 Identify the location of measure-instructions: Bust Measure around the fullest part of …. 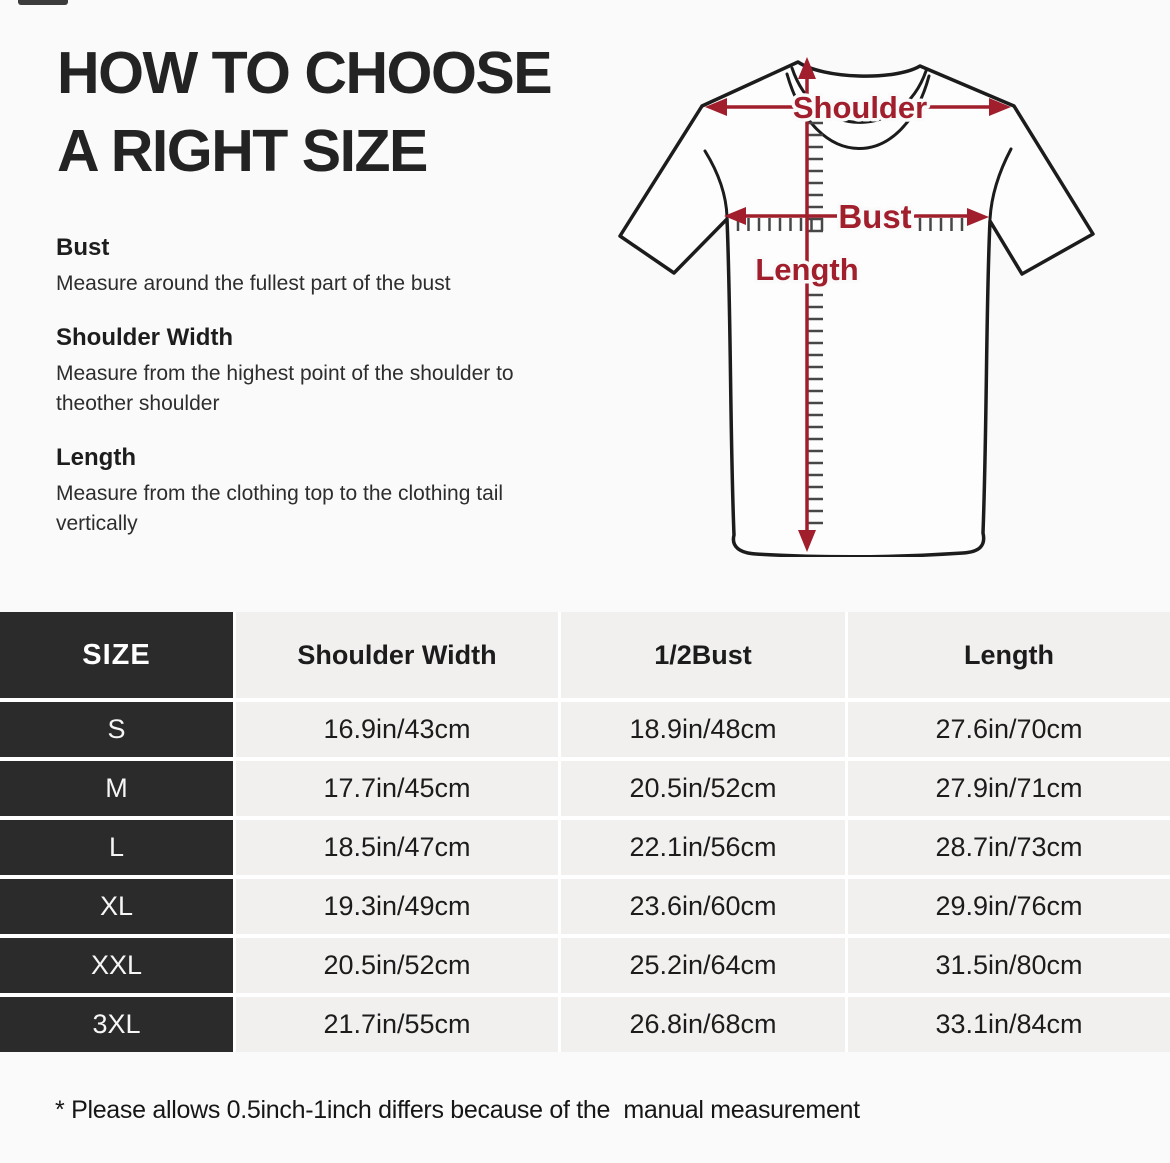
(293, 399).